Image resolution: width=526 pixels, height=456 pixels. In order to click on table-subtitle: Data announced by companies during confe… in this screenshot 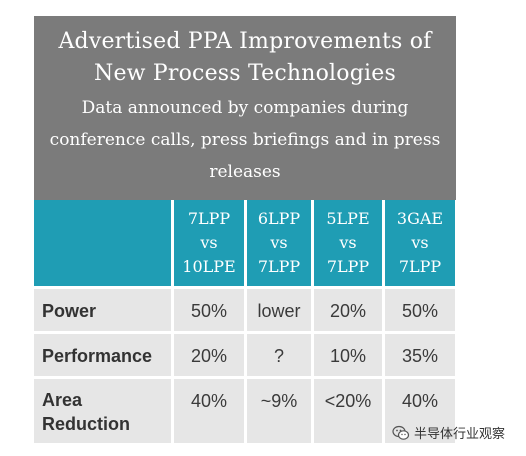, I will do `click(245, 140)`.